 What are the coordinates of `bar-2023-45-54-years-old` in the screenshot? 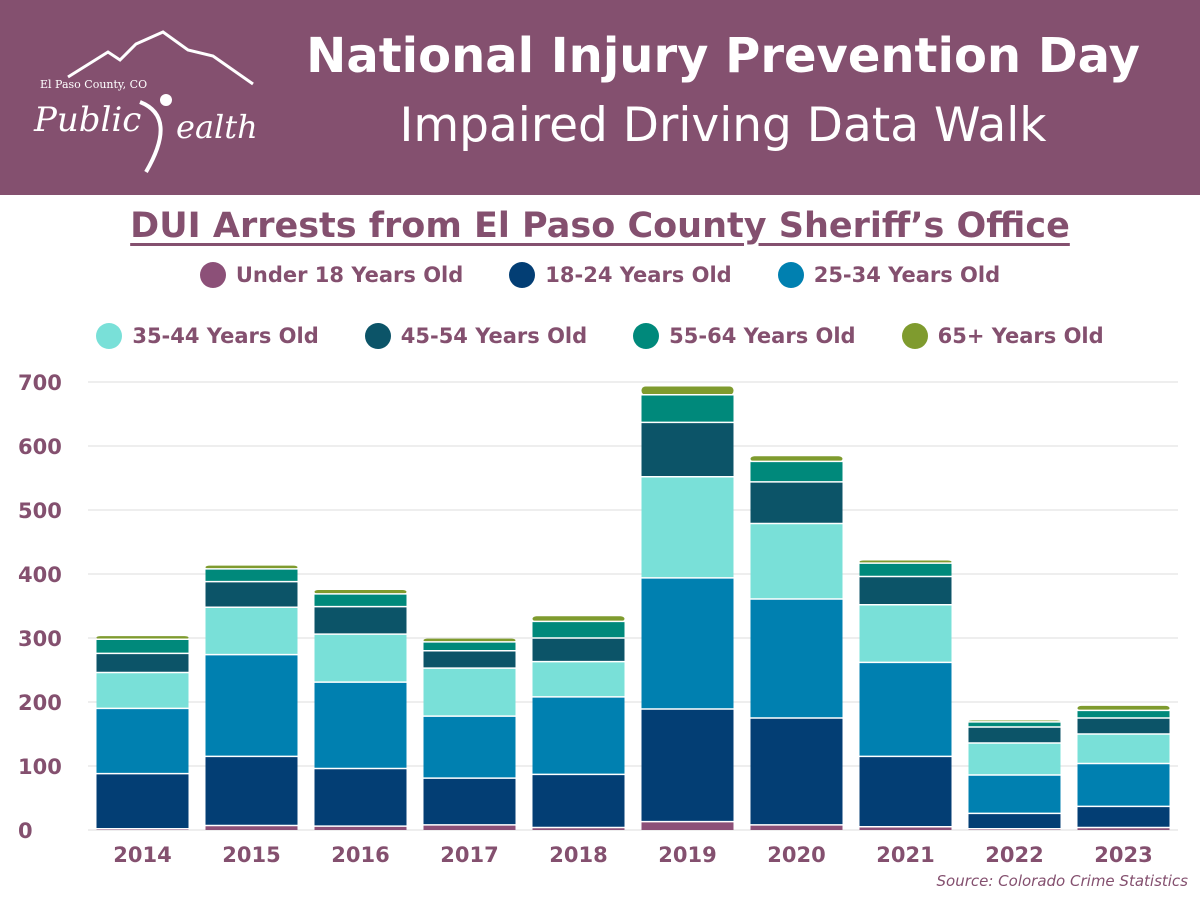 It's located at (1123, 726).